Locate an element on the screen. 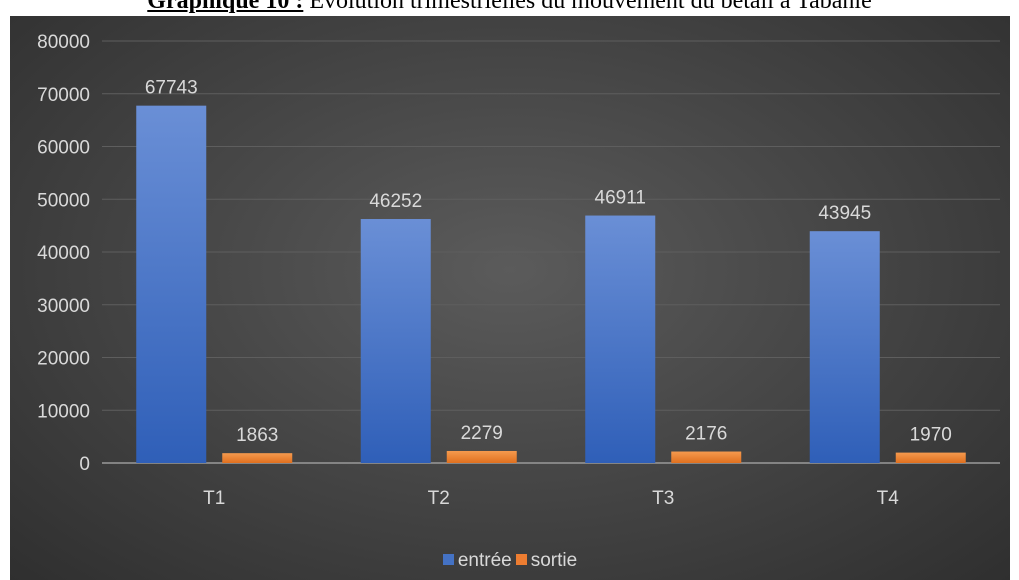 The width and height of the screenshot is (1019, 580). y-tick-label: 60000 is located at coordinates (63, 148).